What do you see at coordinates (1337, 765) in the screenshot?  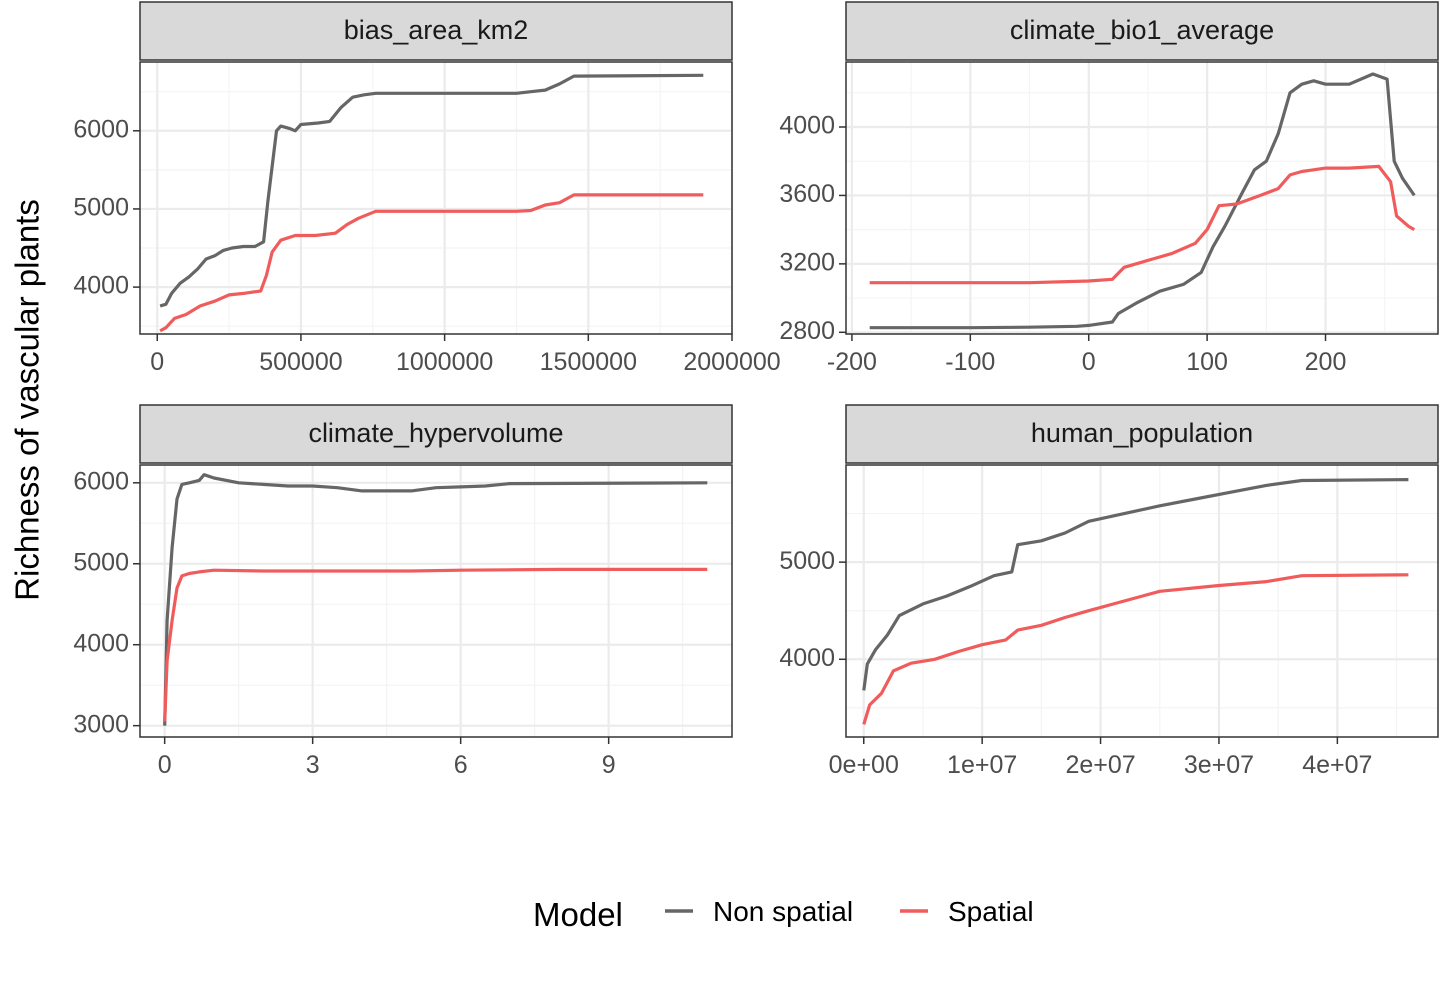 I see `x-tick-label: 4e+07` at bounding box center [1337, 765].